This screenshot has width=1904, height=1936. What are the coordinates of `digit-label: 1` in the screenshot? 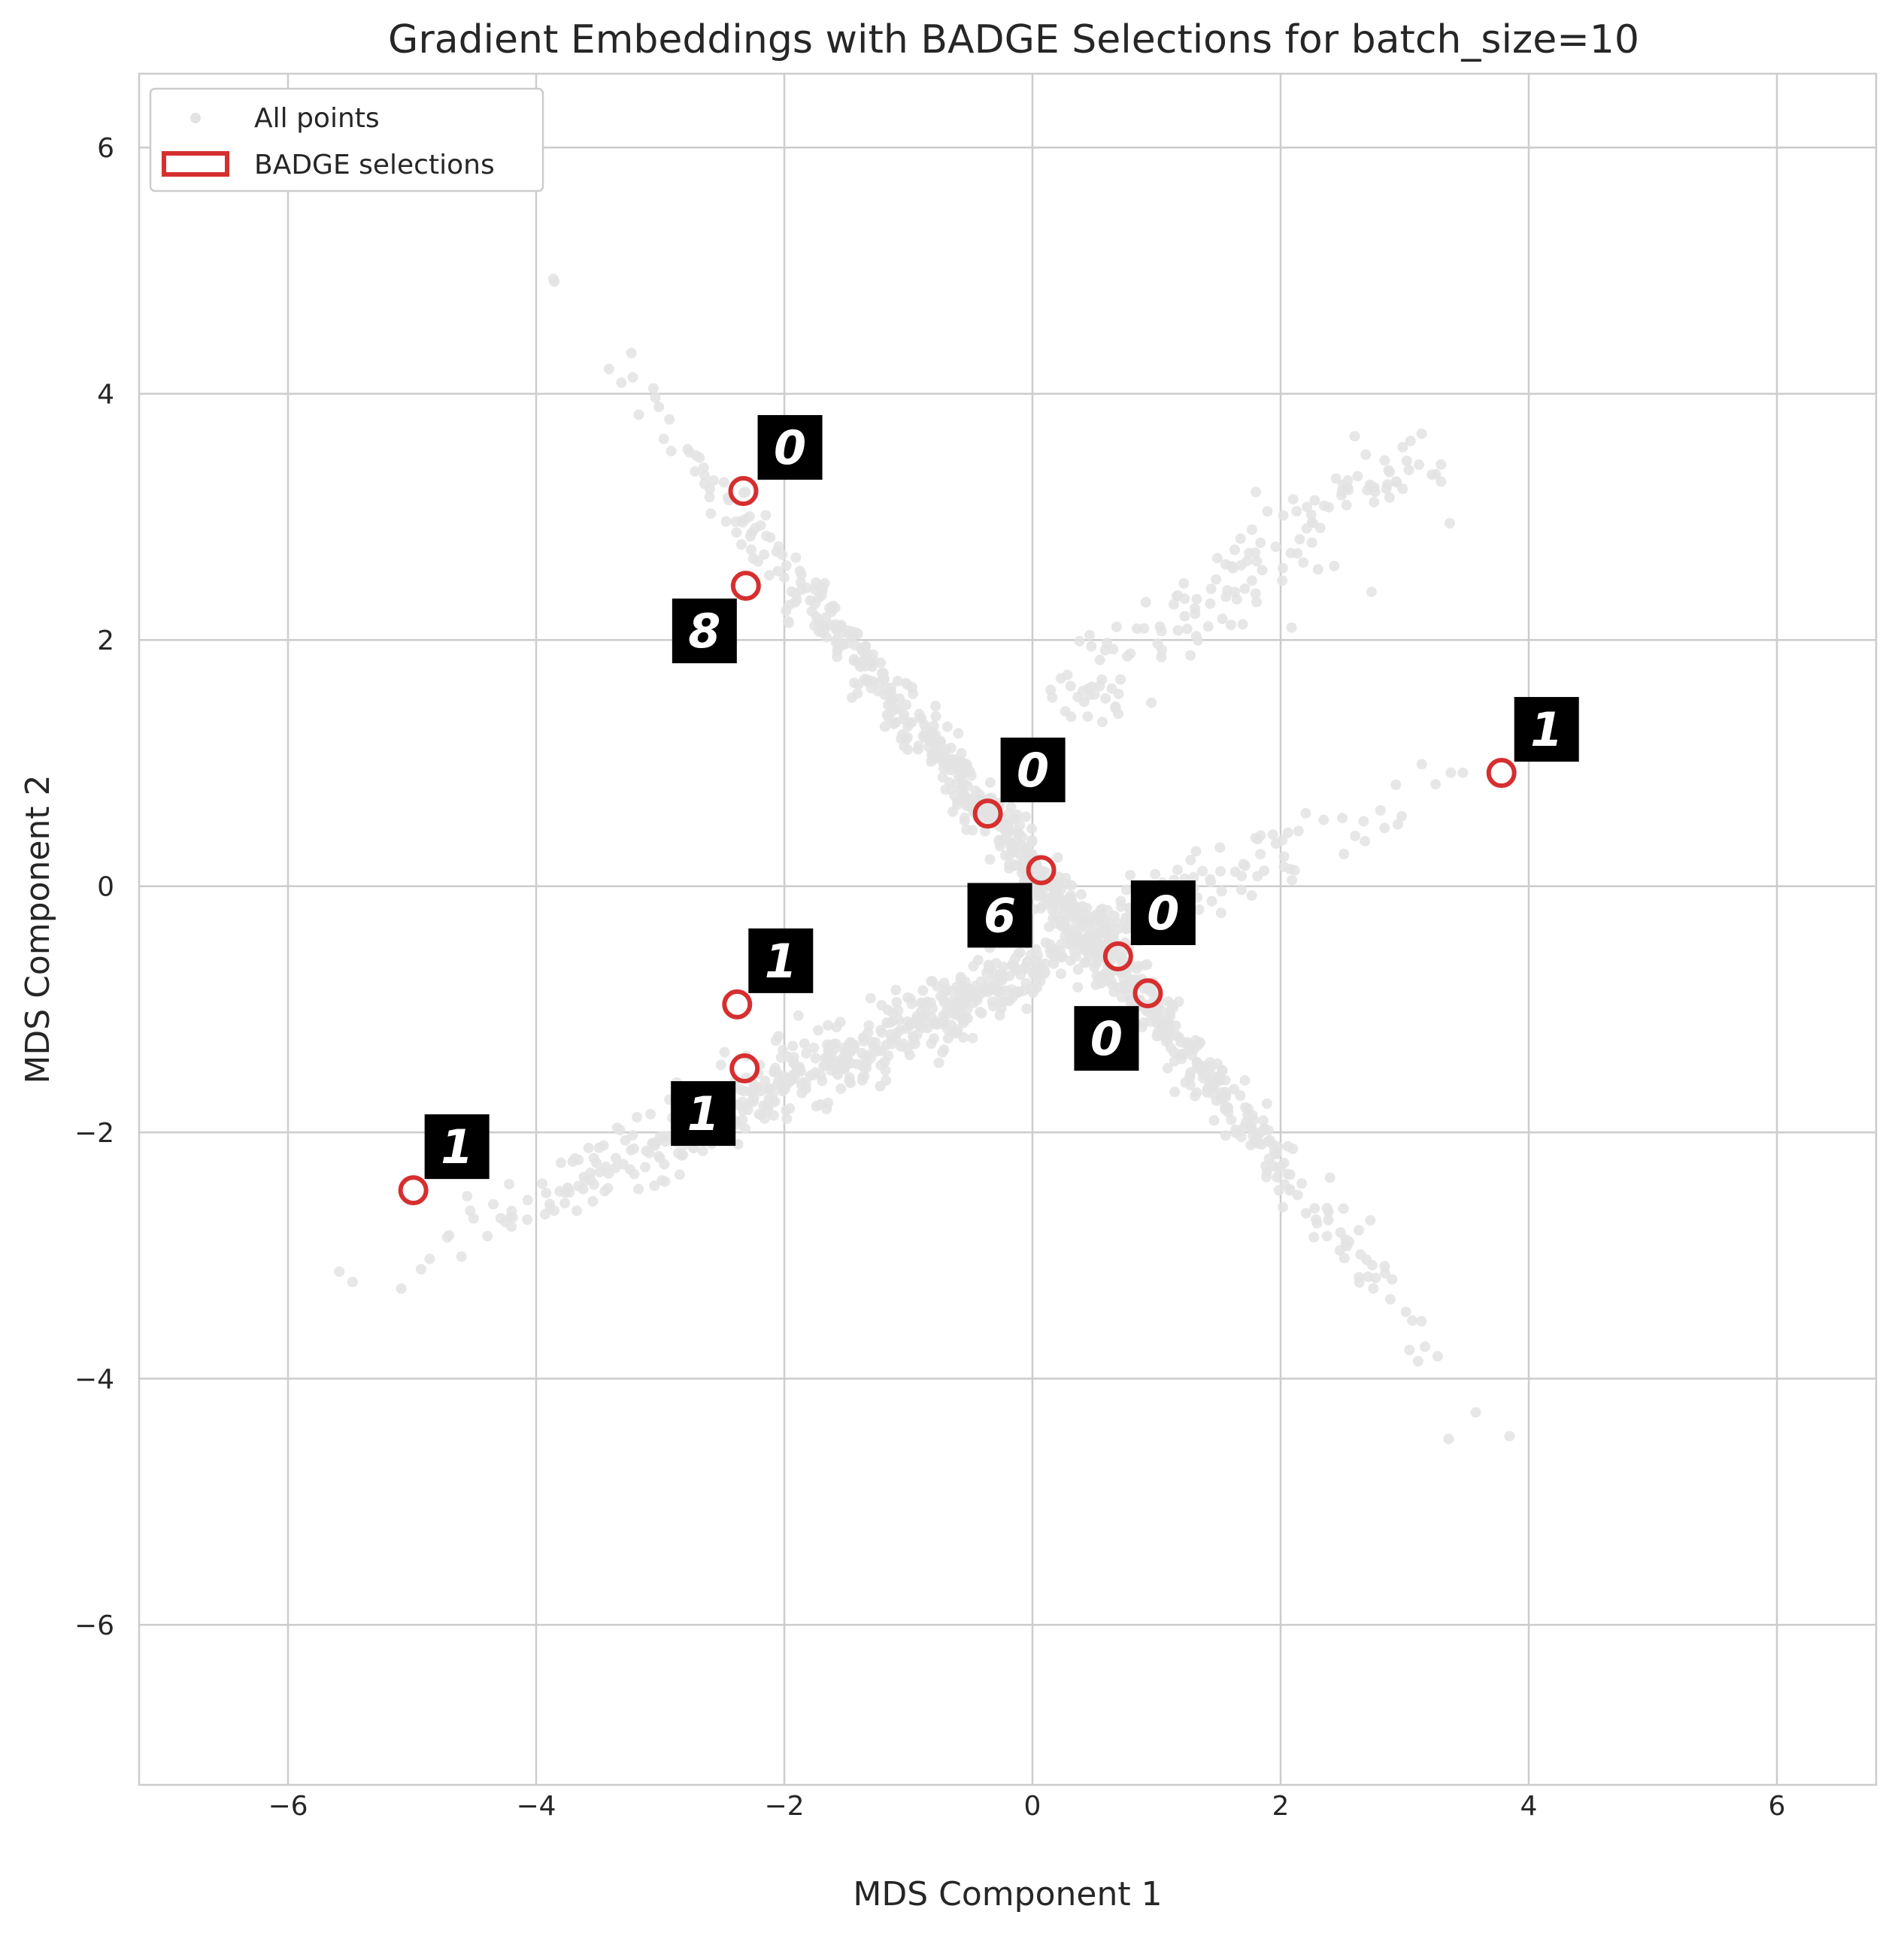 It's located at (1546, 729).